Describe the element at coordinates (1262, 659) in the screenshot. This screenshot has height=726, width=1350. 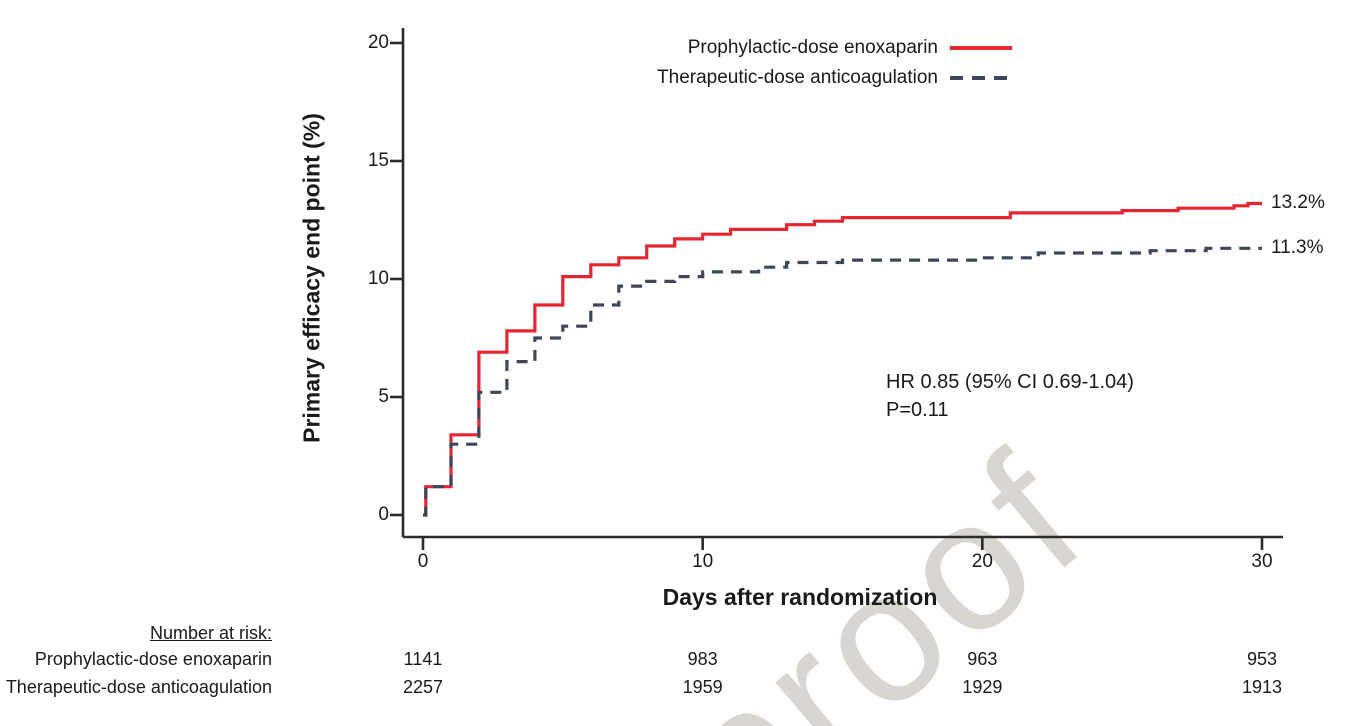
I see `risk-count: 953` at that location.